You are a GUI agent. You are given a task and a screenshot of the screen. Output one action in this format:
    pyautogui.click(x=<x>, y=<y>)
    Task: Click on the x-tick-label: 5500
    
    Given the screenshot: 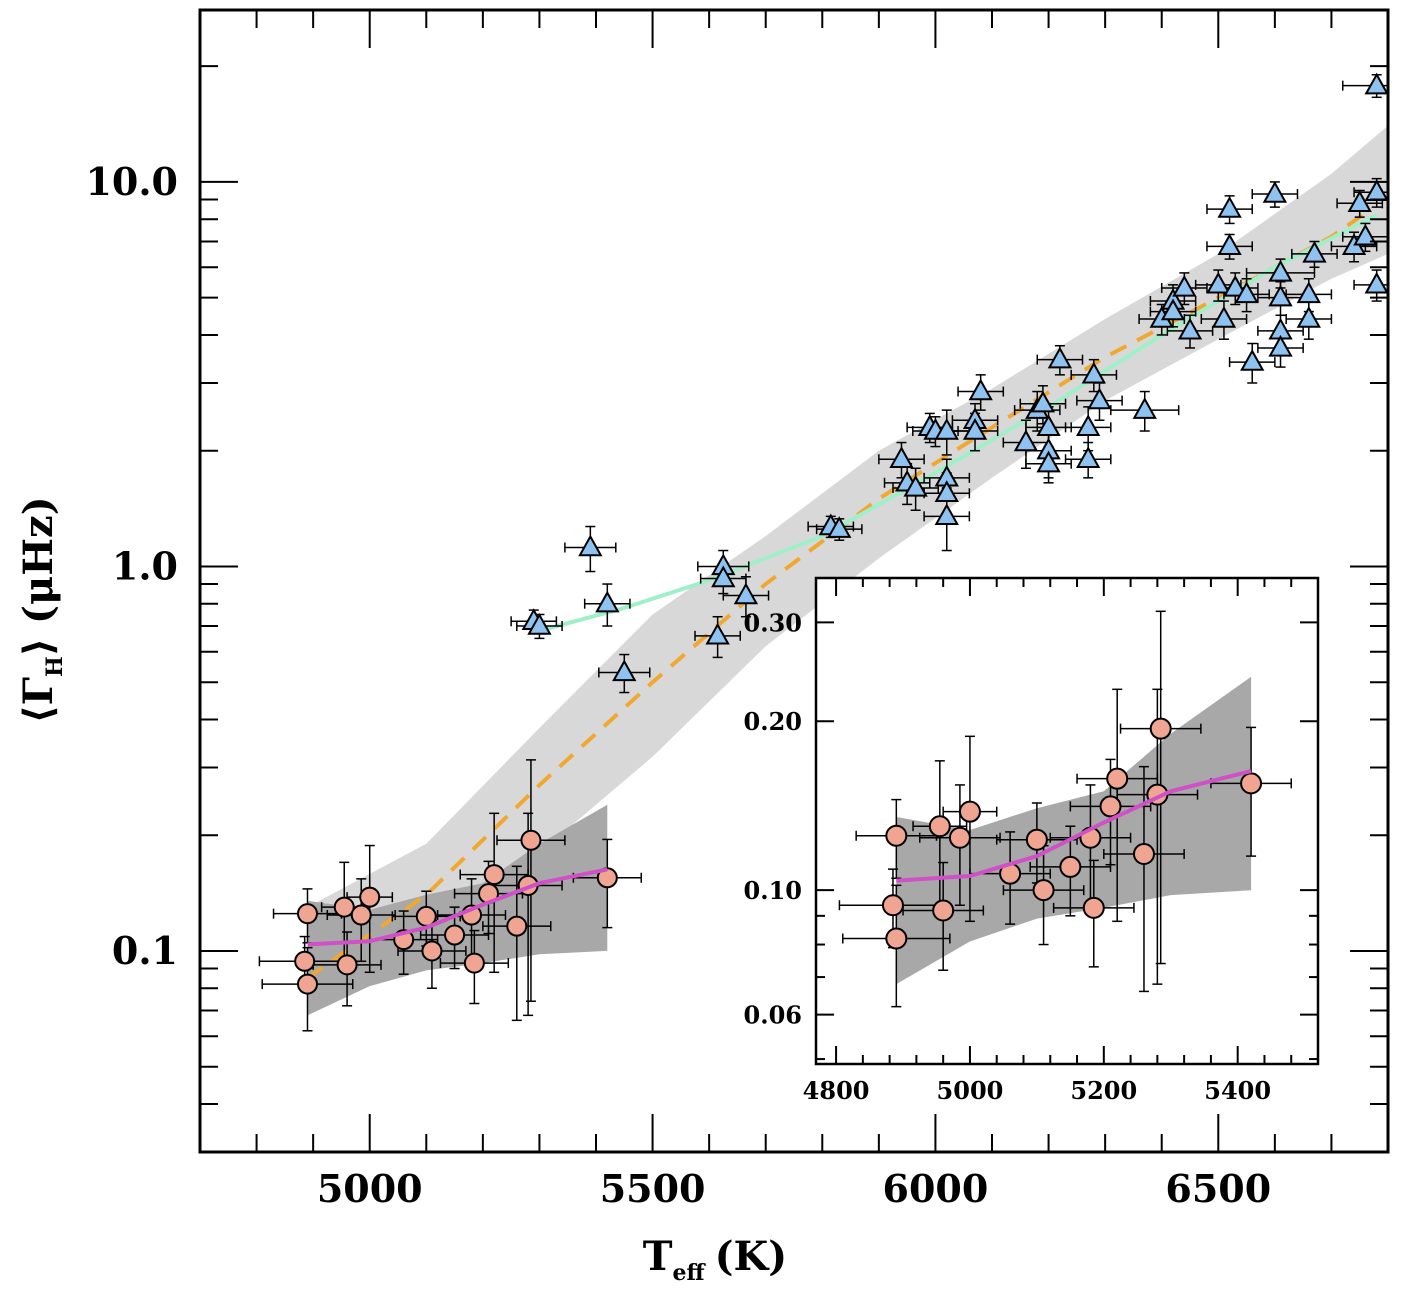 What is the action you would take?
    pyautogui.click(x=653, y=1188)
    